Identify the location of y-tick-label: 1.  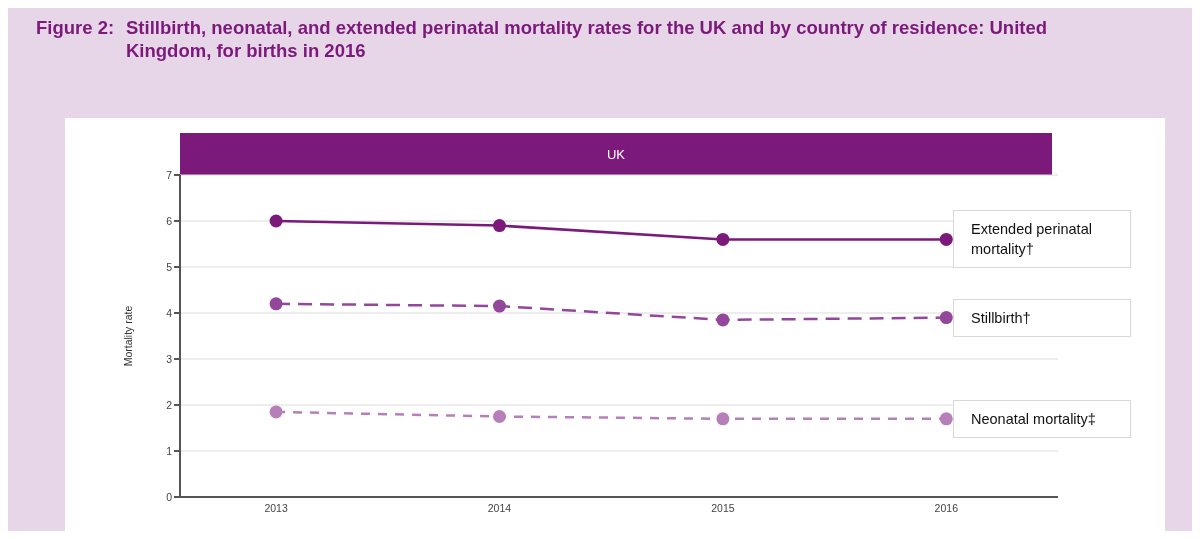
(169, 450).